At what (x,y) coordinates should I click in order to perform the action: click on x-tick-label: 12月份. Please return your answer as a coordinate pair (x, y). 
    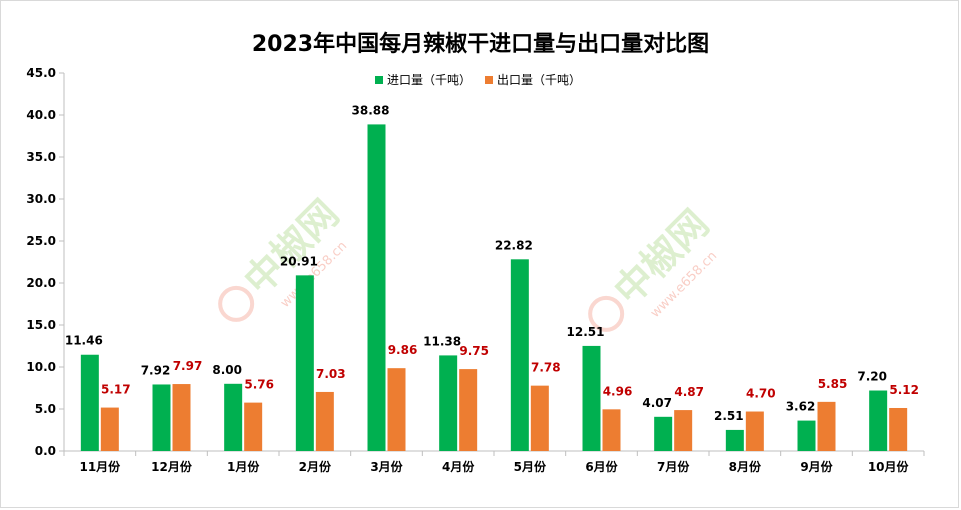
    Looking at the image, I should click on (172, 466).